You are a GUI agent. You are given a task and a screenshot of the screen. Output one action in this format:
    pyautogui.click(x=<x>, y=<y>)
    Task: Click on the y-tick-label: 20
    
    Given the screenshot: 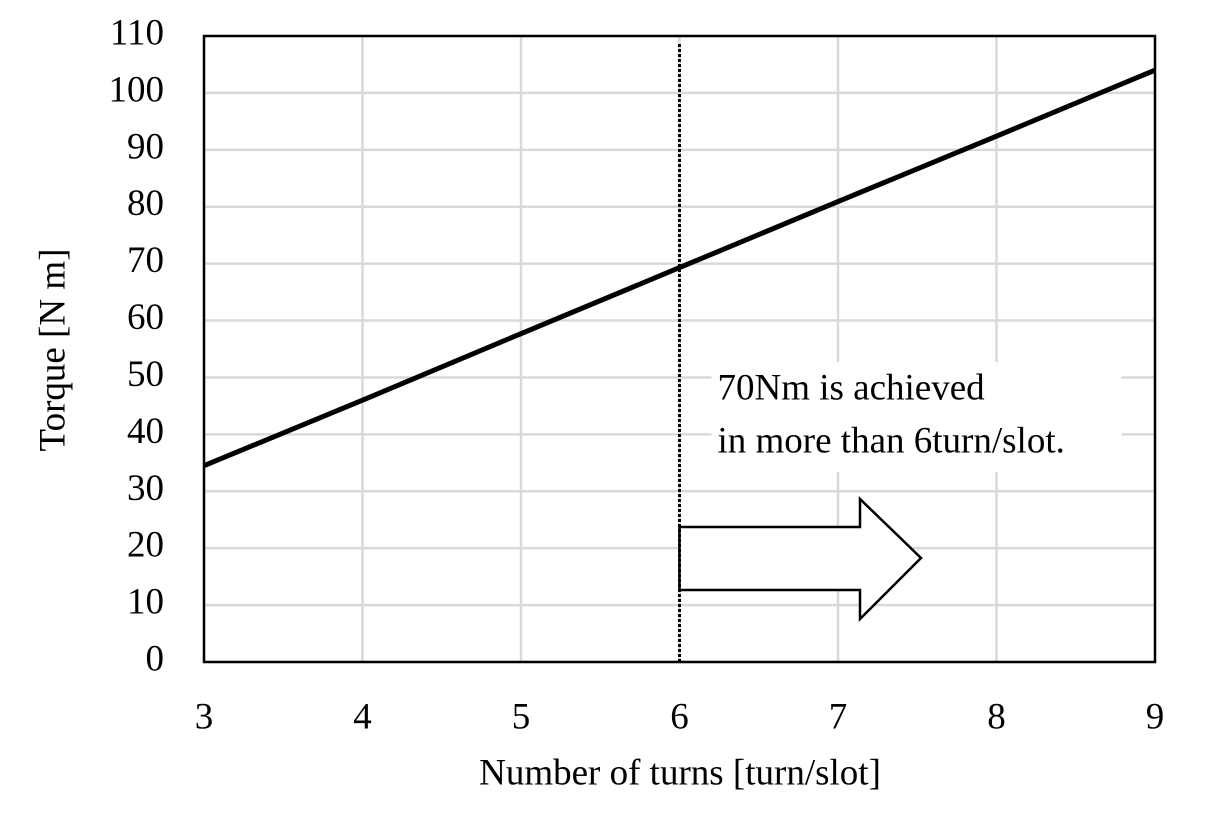 What is the action you would take?
    pyautogui.click(x=145, y=545)
    